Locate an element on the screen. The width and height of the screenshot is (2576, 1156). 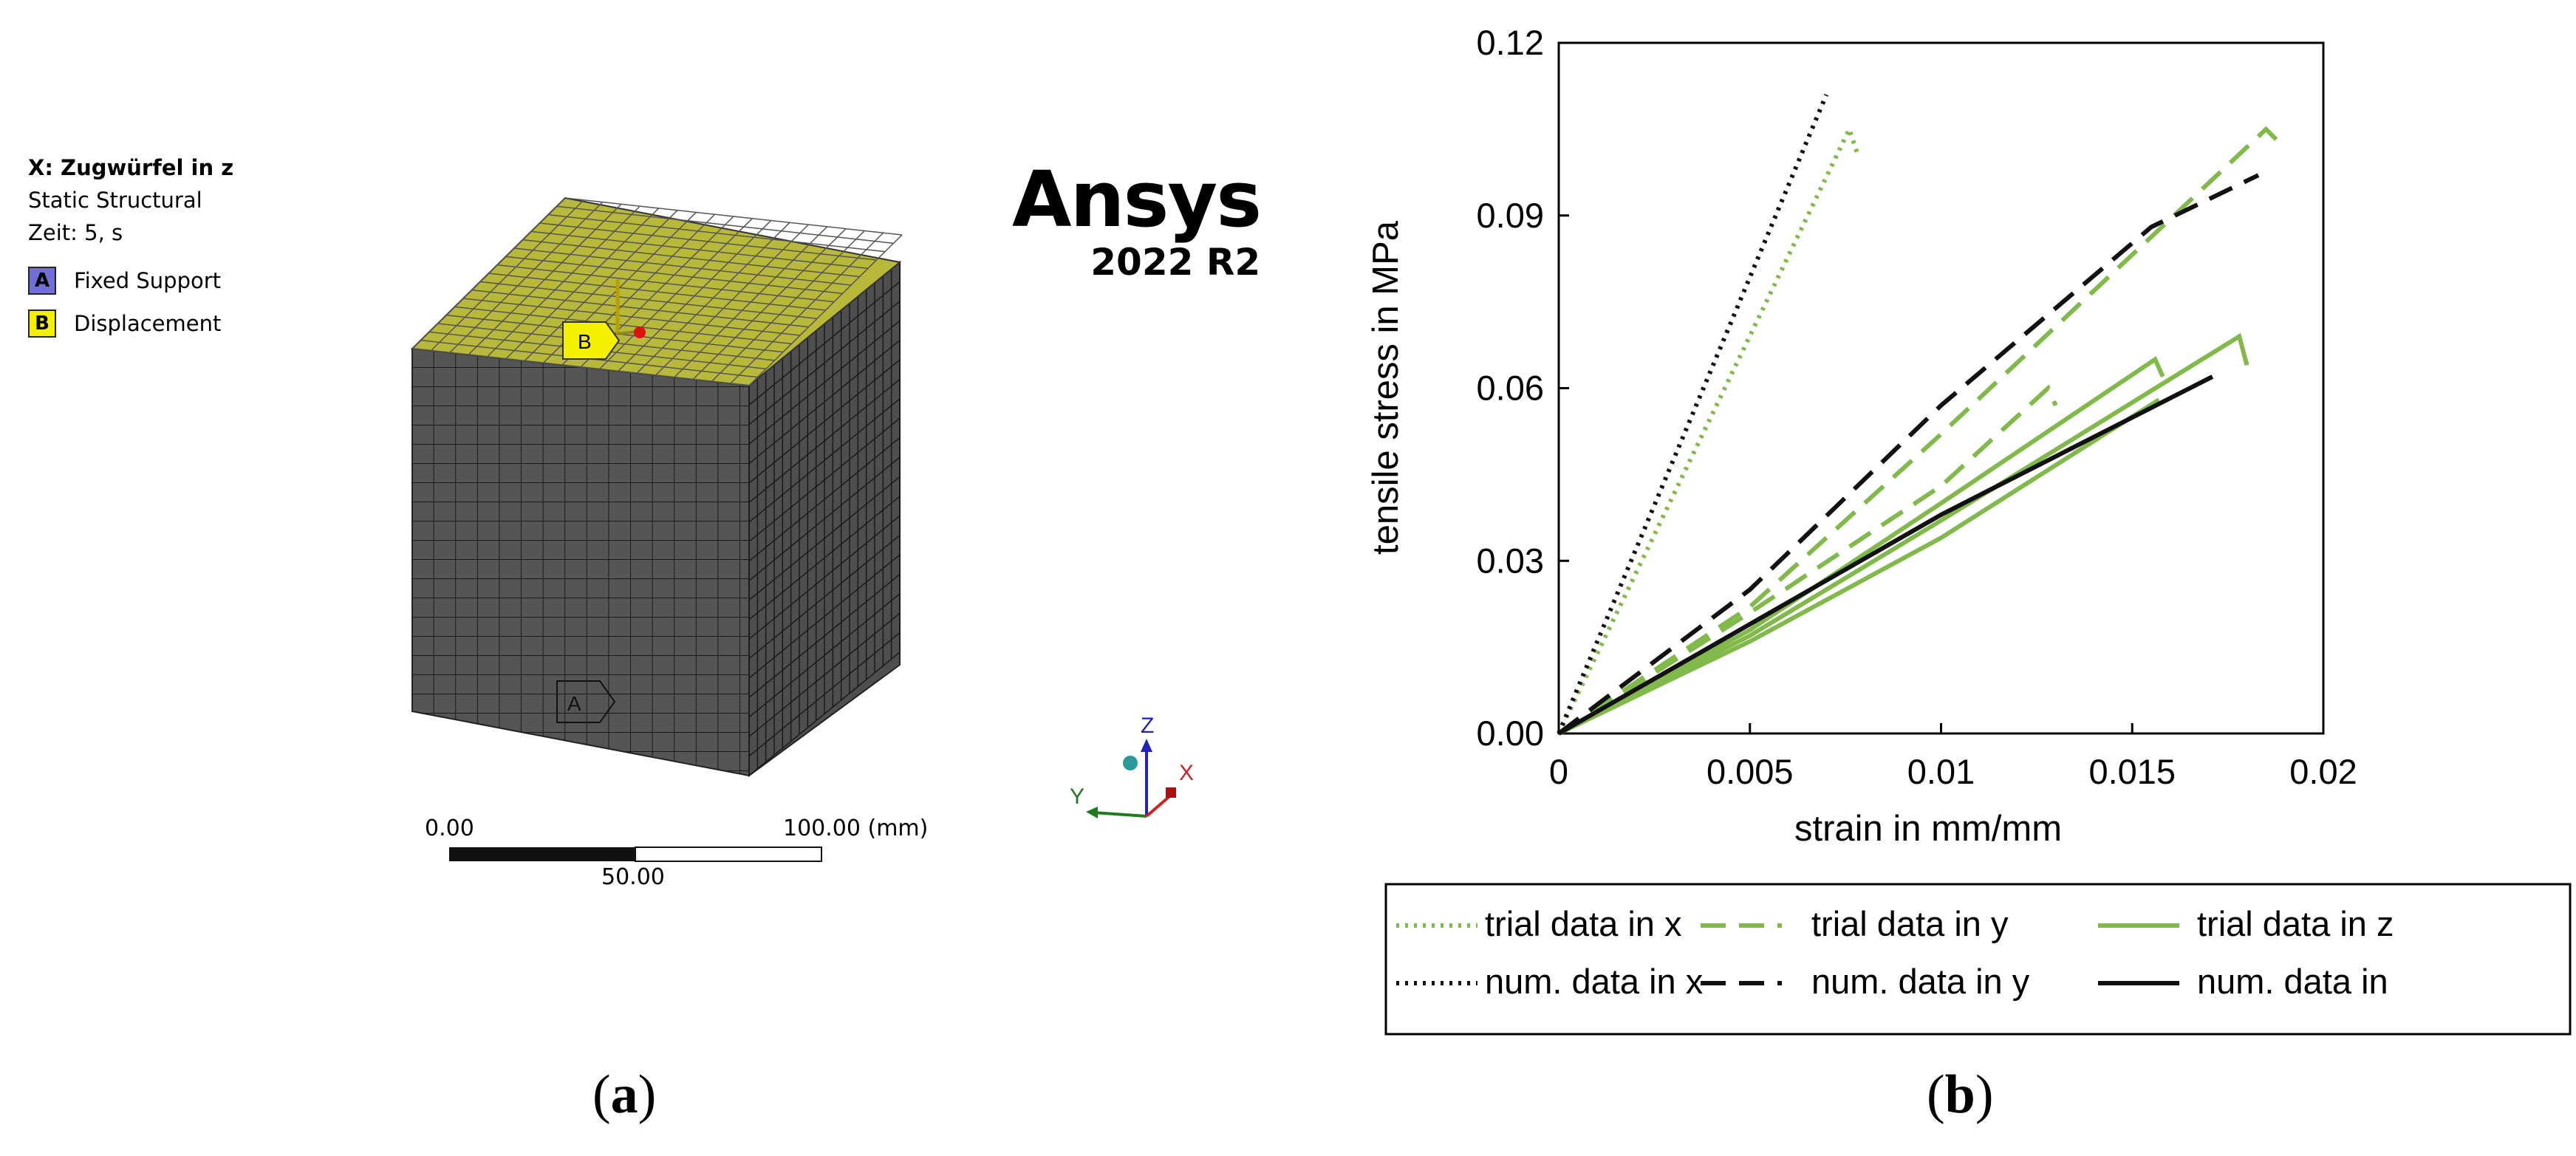
x-tick-label: 0.01 is located at coordinates (1941, 772).